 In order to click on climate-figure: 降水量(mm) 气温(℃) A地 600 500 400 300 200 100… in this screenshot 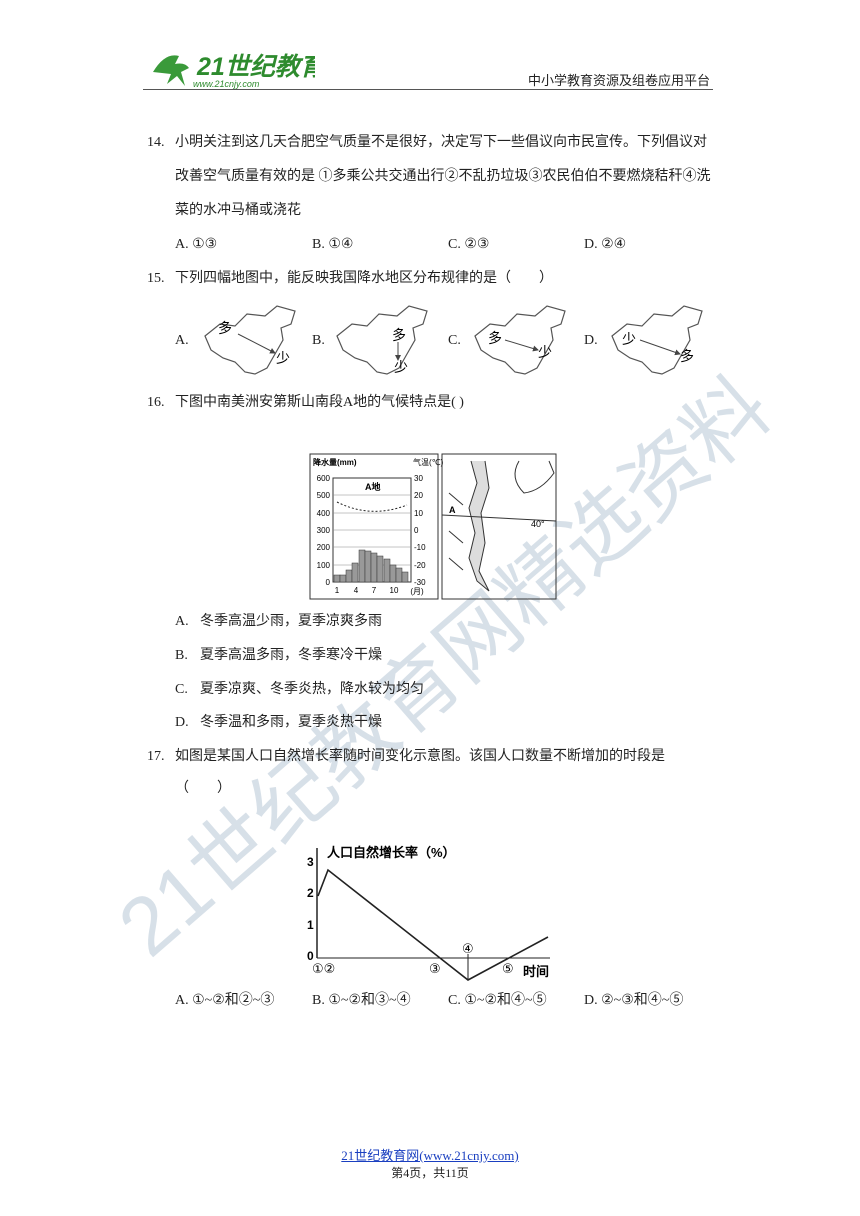, I will do `click(433, 526)`.